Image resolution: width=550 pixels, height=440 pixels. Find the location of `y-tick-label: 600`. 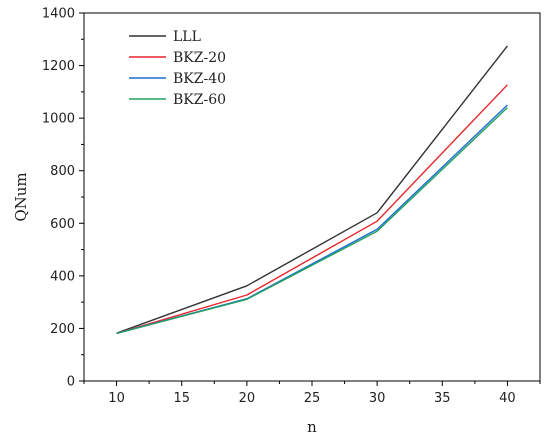

y-tick-label: 600 is located at coordinates (62, 224).